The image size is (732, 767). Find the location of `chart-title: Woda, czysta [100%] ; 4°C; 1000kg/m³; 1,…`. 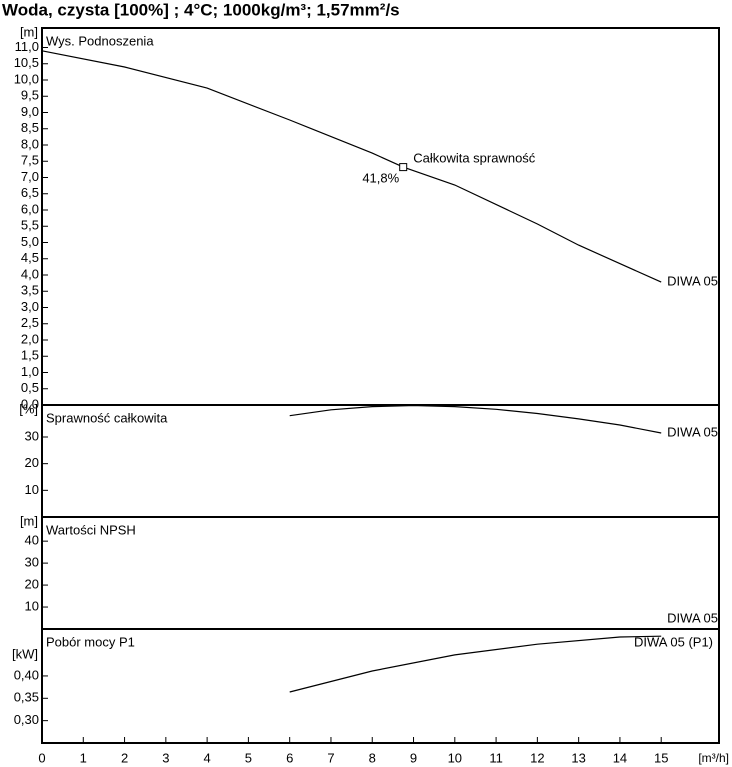

chart-title: Woda, czysta [100%] ; 4°C; 1000kg/m³; 1,… is located at coordinates (201, 9).